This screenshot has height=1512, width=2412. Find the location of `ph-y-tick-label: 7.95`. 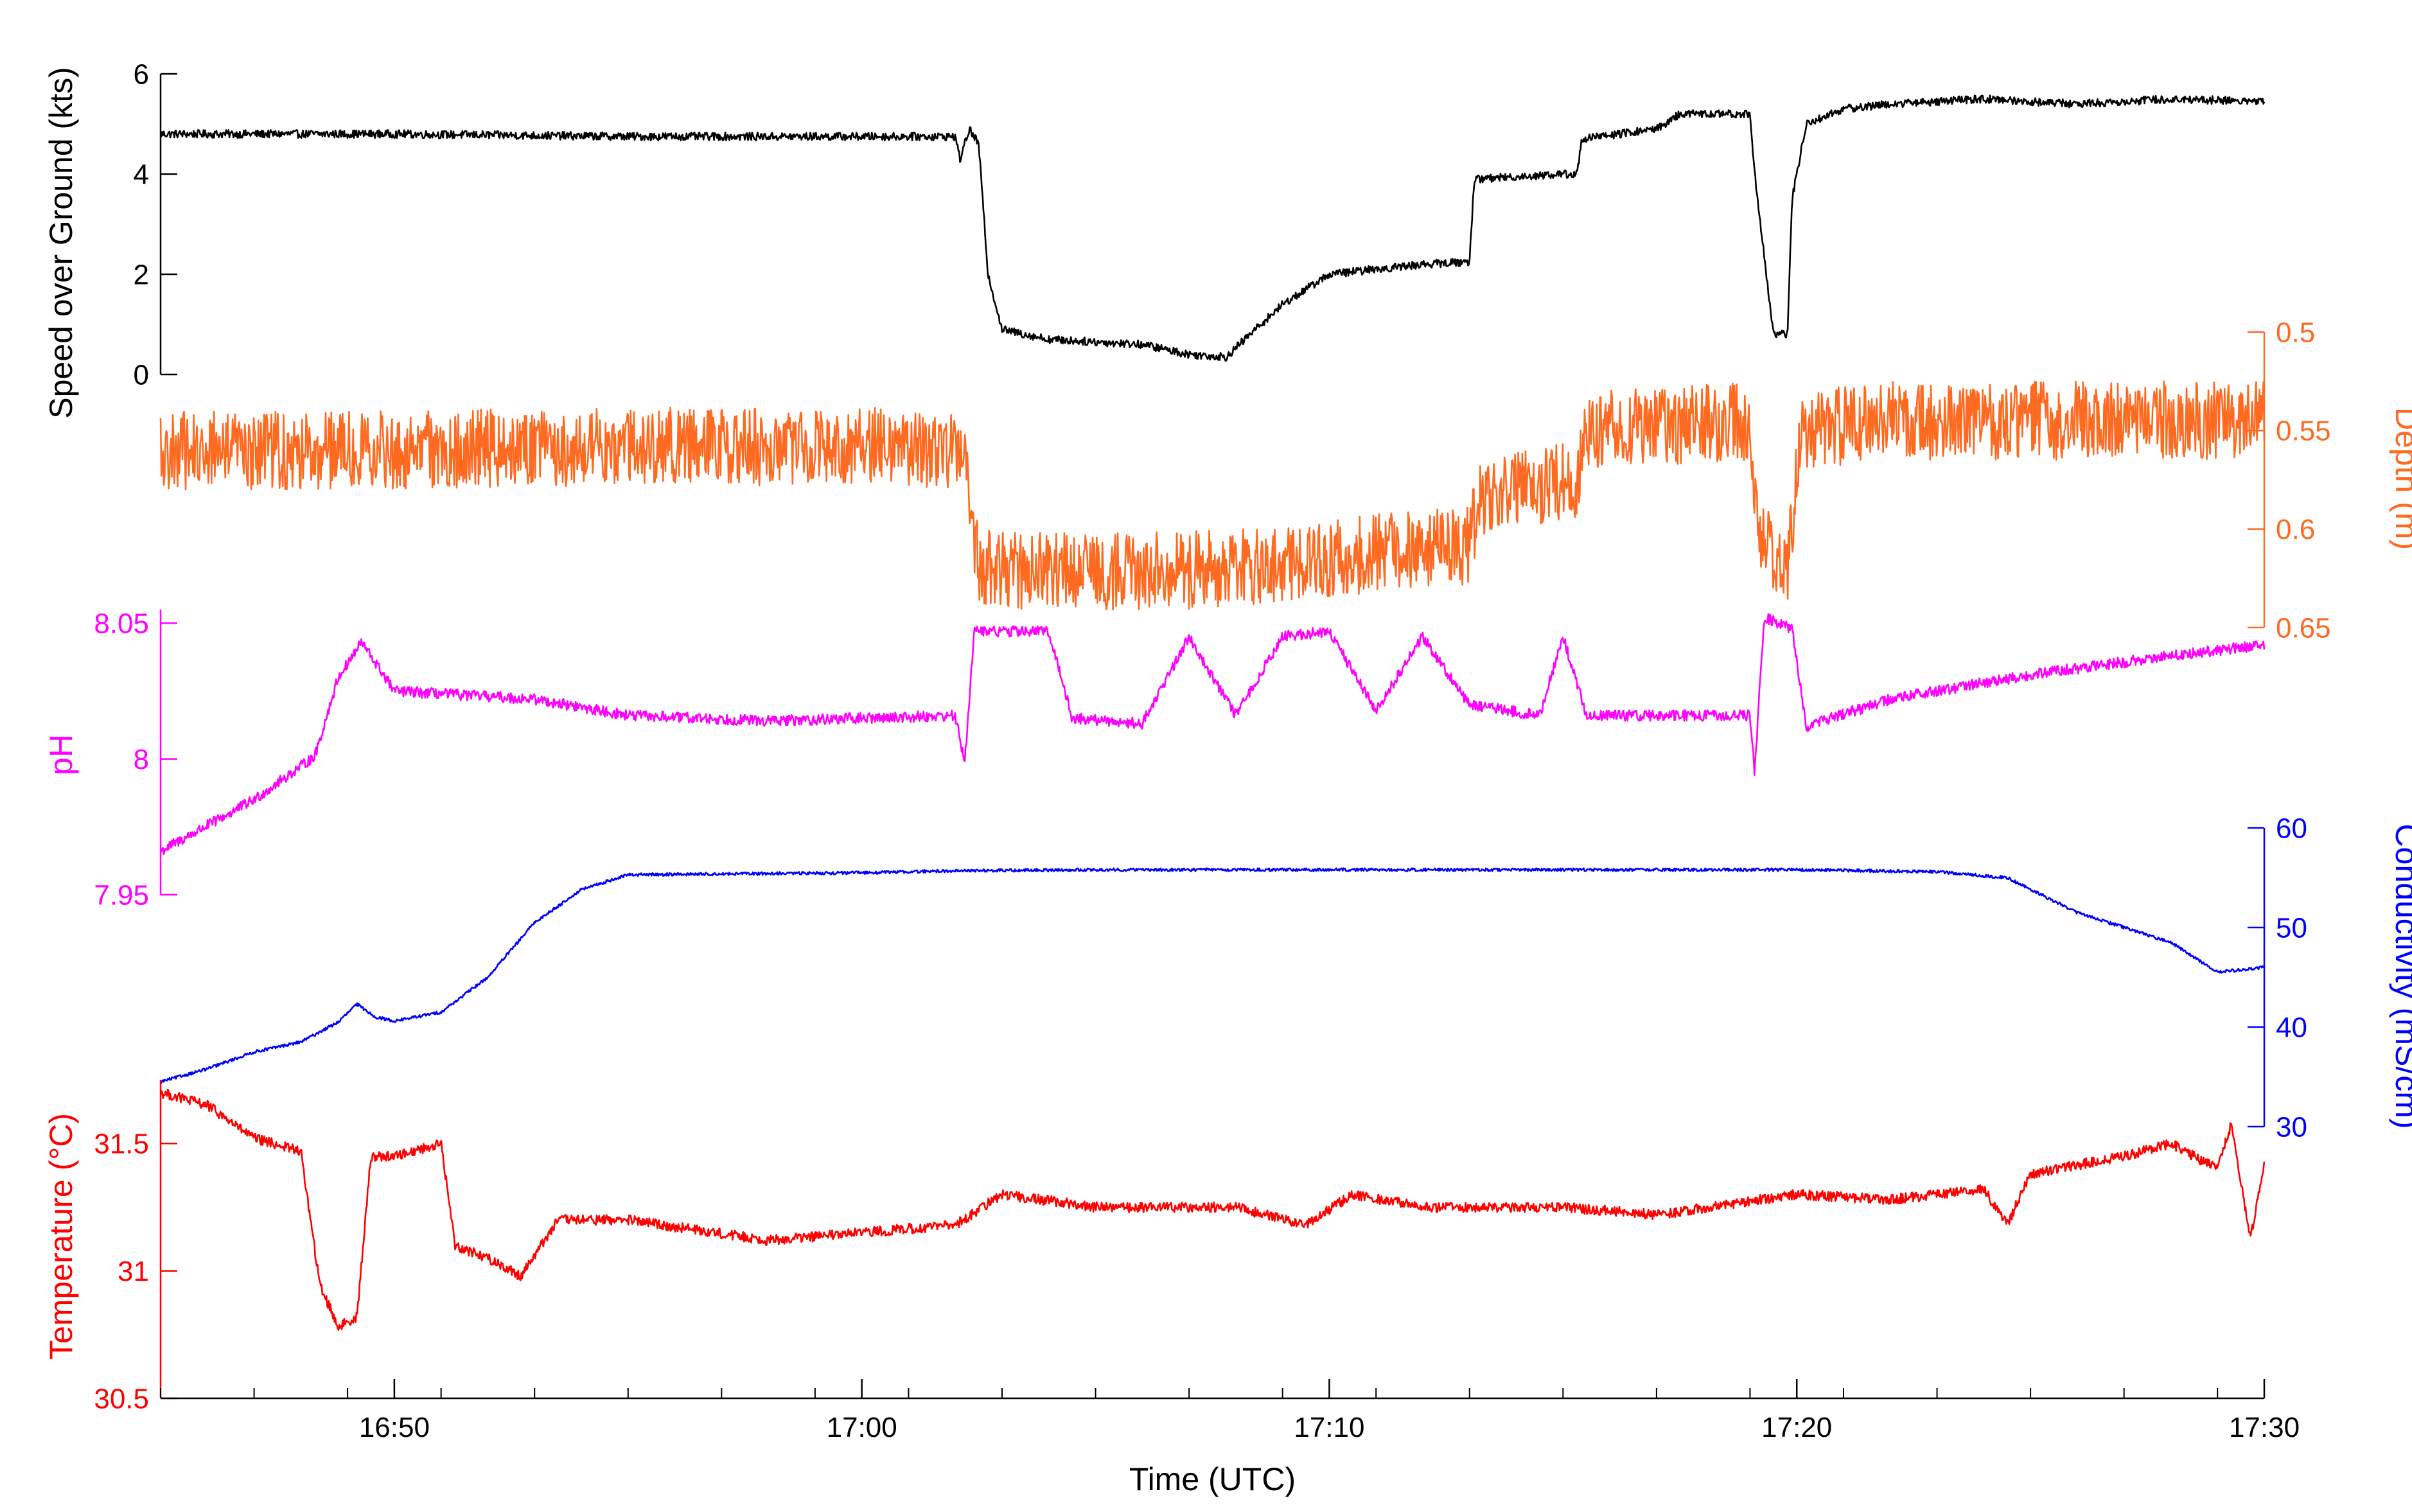

ph-y-tick-label: 7.95 is located at coordinates (122, 895).